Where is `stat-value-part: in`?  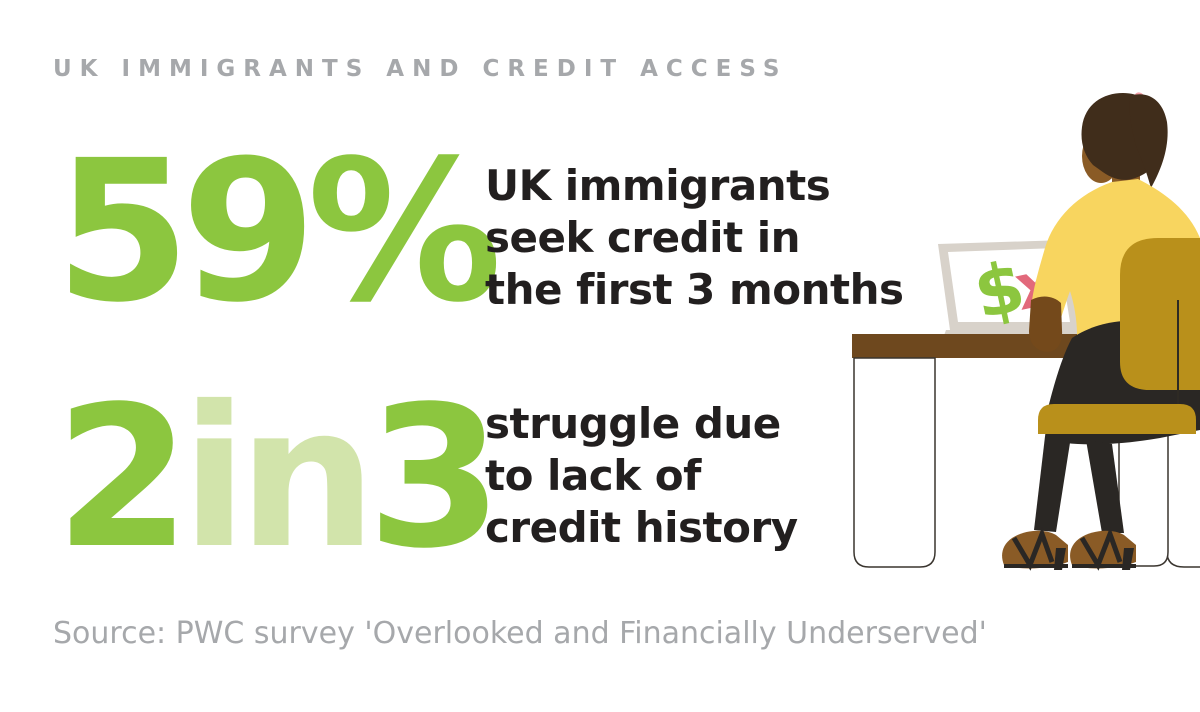
stat-value-part: in is located at coordinates (278, 477).